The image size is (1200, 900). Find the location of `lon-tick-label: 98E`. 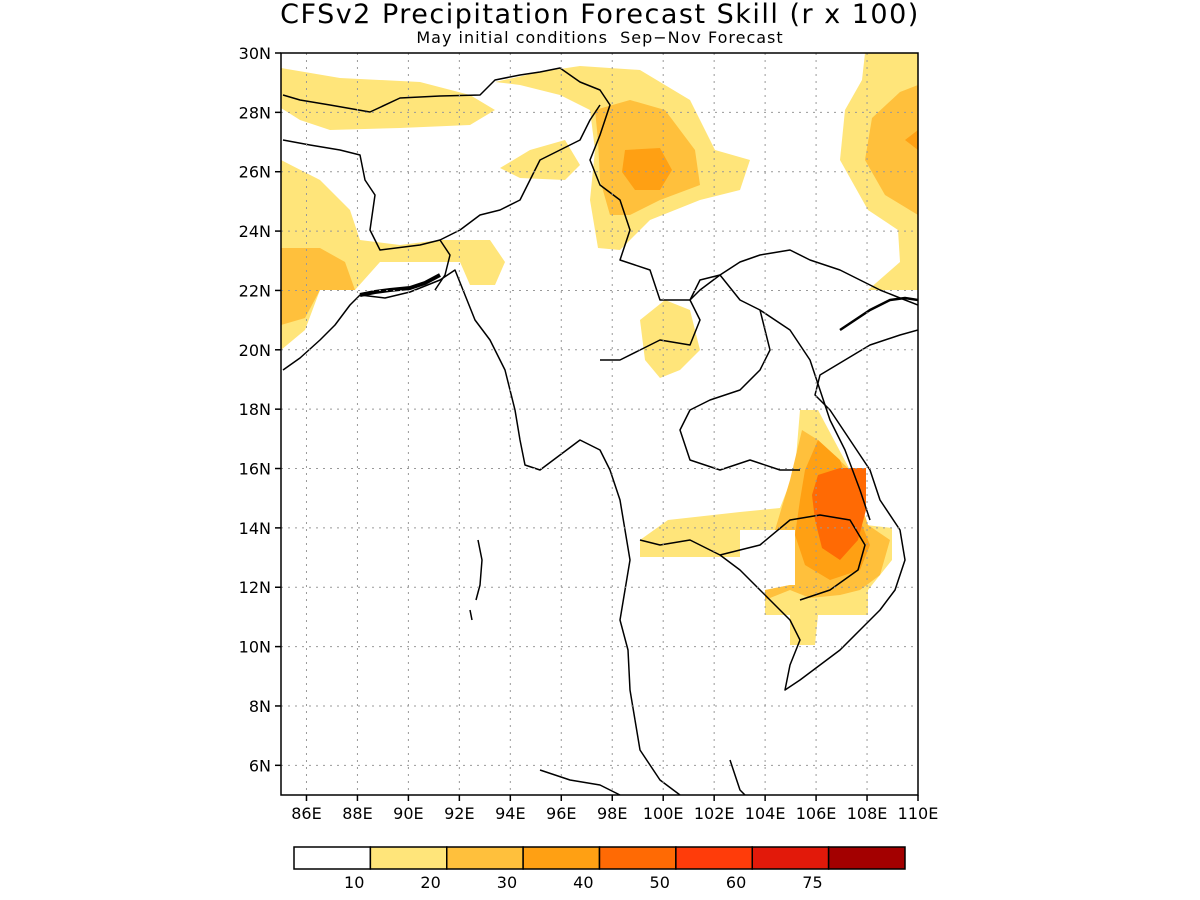

lon-tick-label: 98E is located at coordinates (612, 813).